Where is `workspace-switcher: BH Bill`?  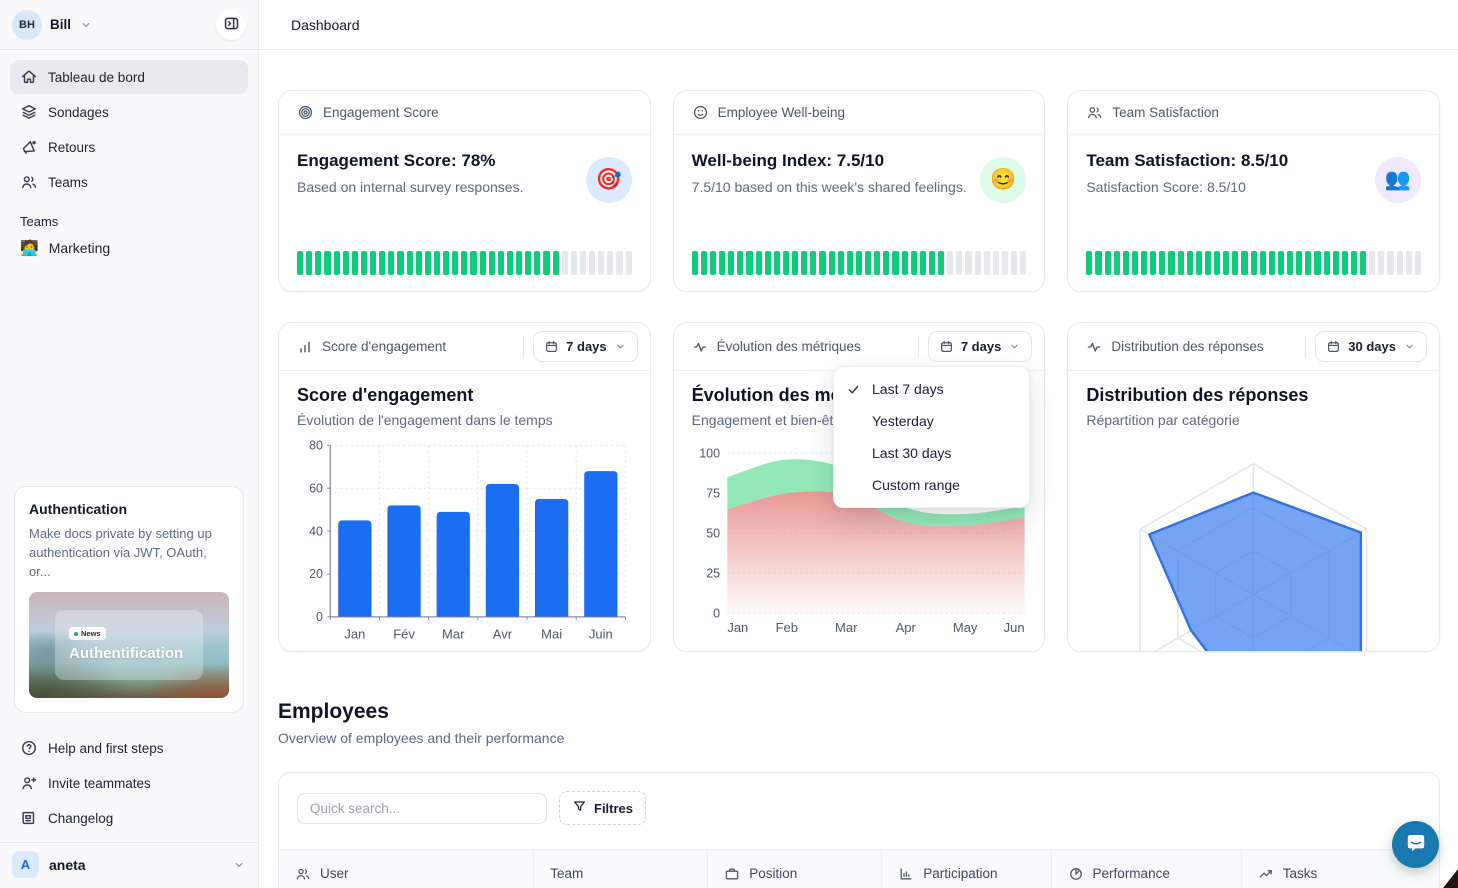 workspace-switcher: BH Bill is located at coordinates (129, 25).